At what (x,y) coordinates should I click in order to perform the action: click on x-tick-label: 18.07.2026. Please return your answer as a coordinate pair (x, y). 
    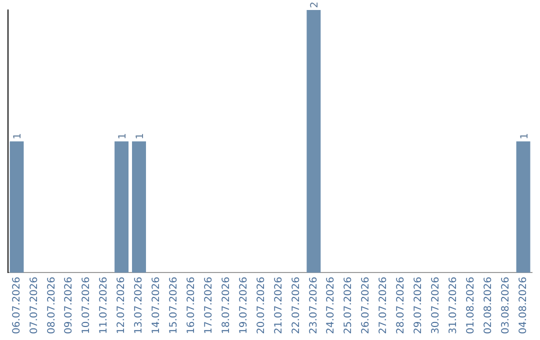
    Looking at the image, I should click on (226, 305).